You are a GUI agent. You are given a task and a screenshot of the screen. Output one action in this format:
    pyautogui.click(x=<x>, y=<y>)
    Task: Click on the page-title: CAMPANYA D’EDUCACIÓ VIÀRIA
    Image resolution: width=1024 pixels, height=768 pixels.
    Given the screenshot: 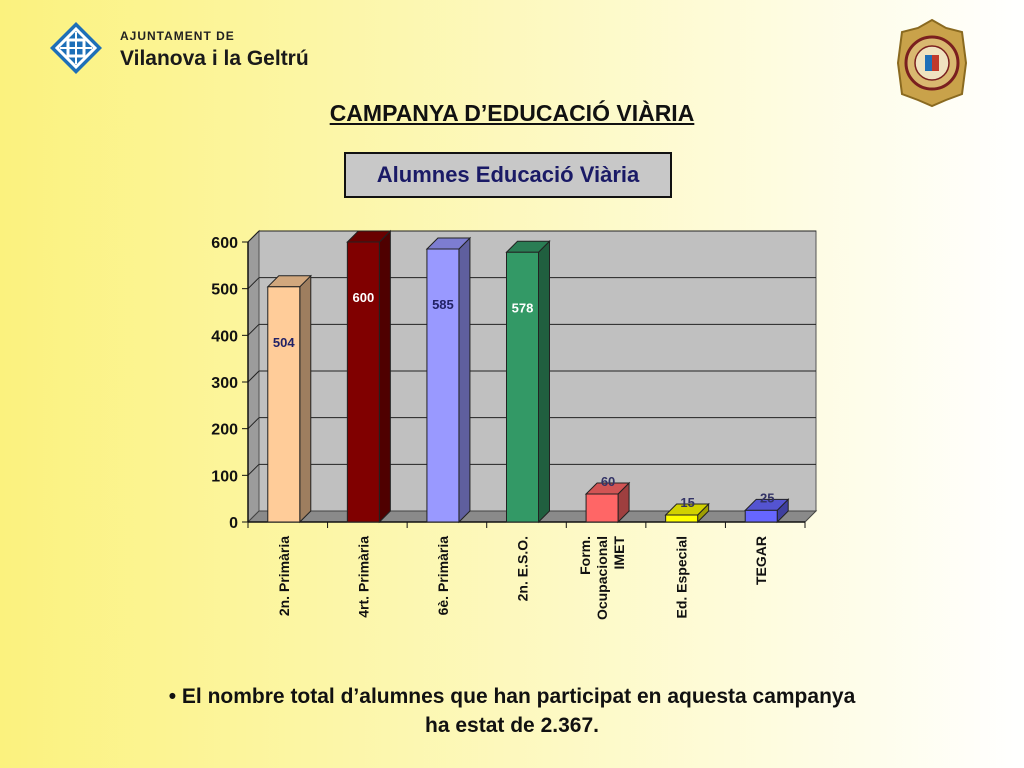 What is the action you would take?
    pyautogui.click(x=512, y=113)
    